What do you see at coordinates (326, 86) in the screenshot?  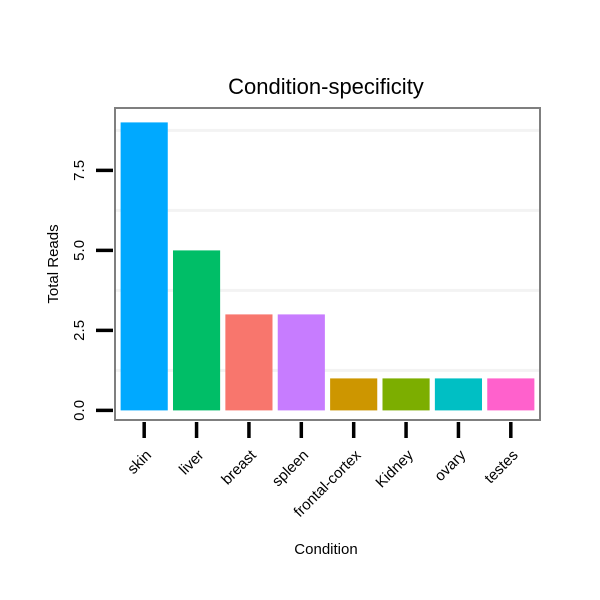 I see `chart-title: Condition-specificity` at bounding box center [326, 86].